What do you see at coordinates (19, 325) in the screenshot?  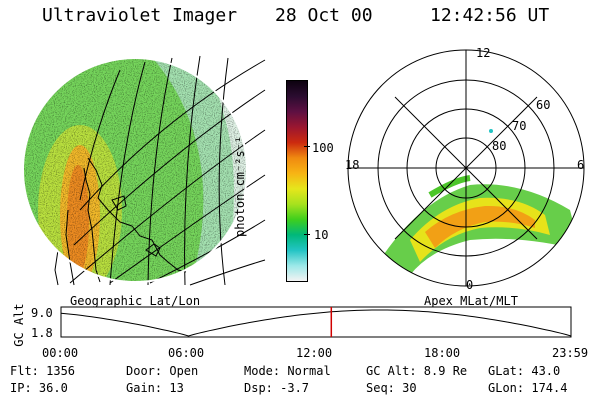 I see `timeline-ylabel: GC Alt` at bounding box center [19, 325].